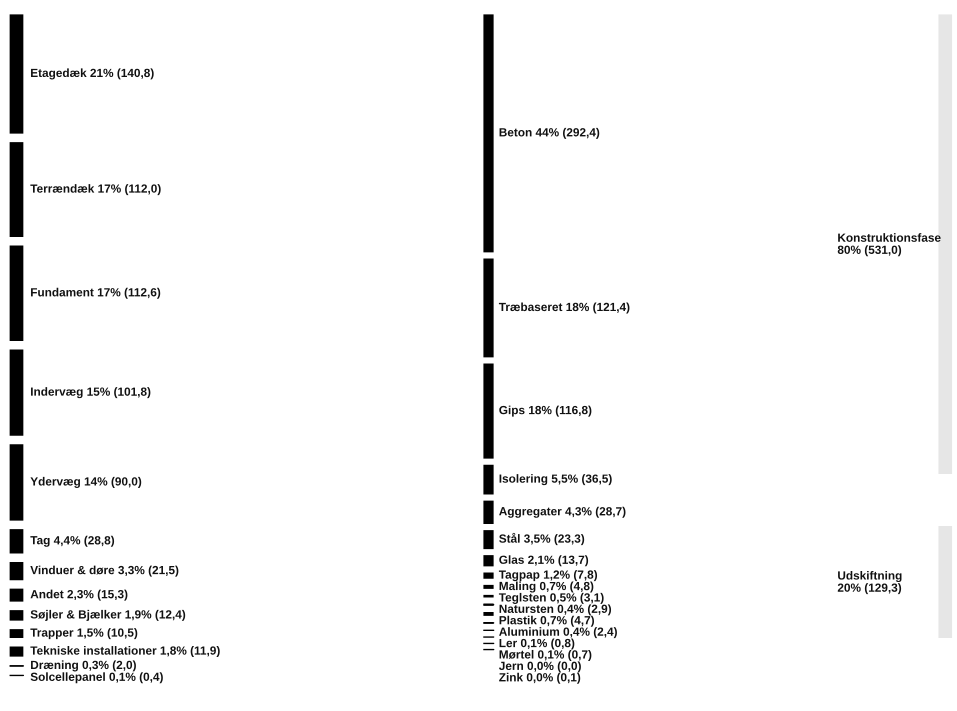  Describe the element at coordinates (510, 666) in the screenshot. I see `category-label: Jern` at that location.